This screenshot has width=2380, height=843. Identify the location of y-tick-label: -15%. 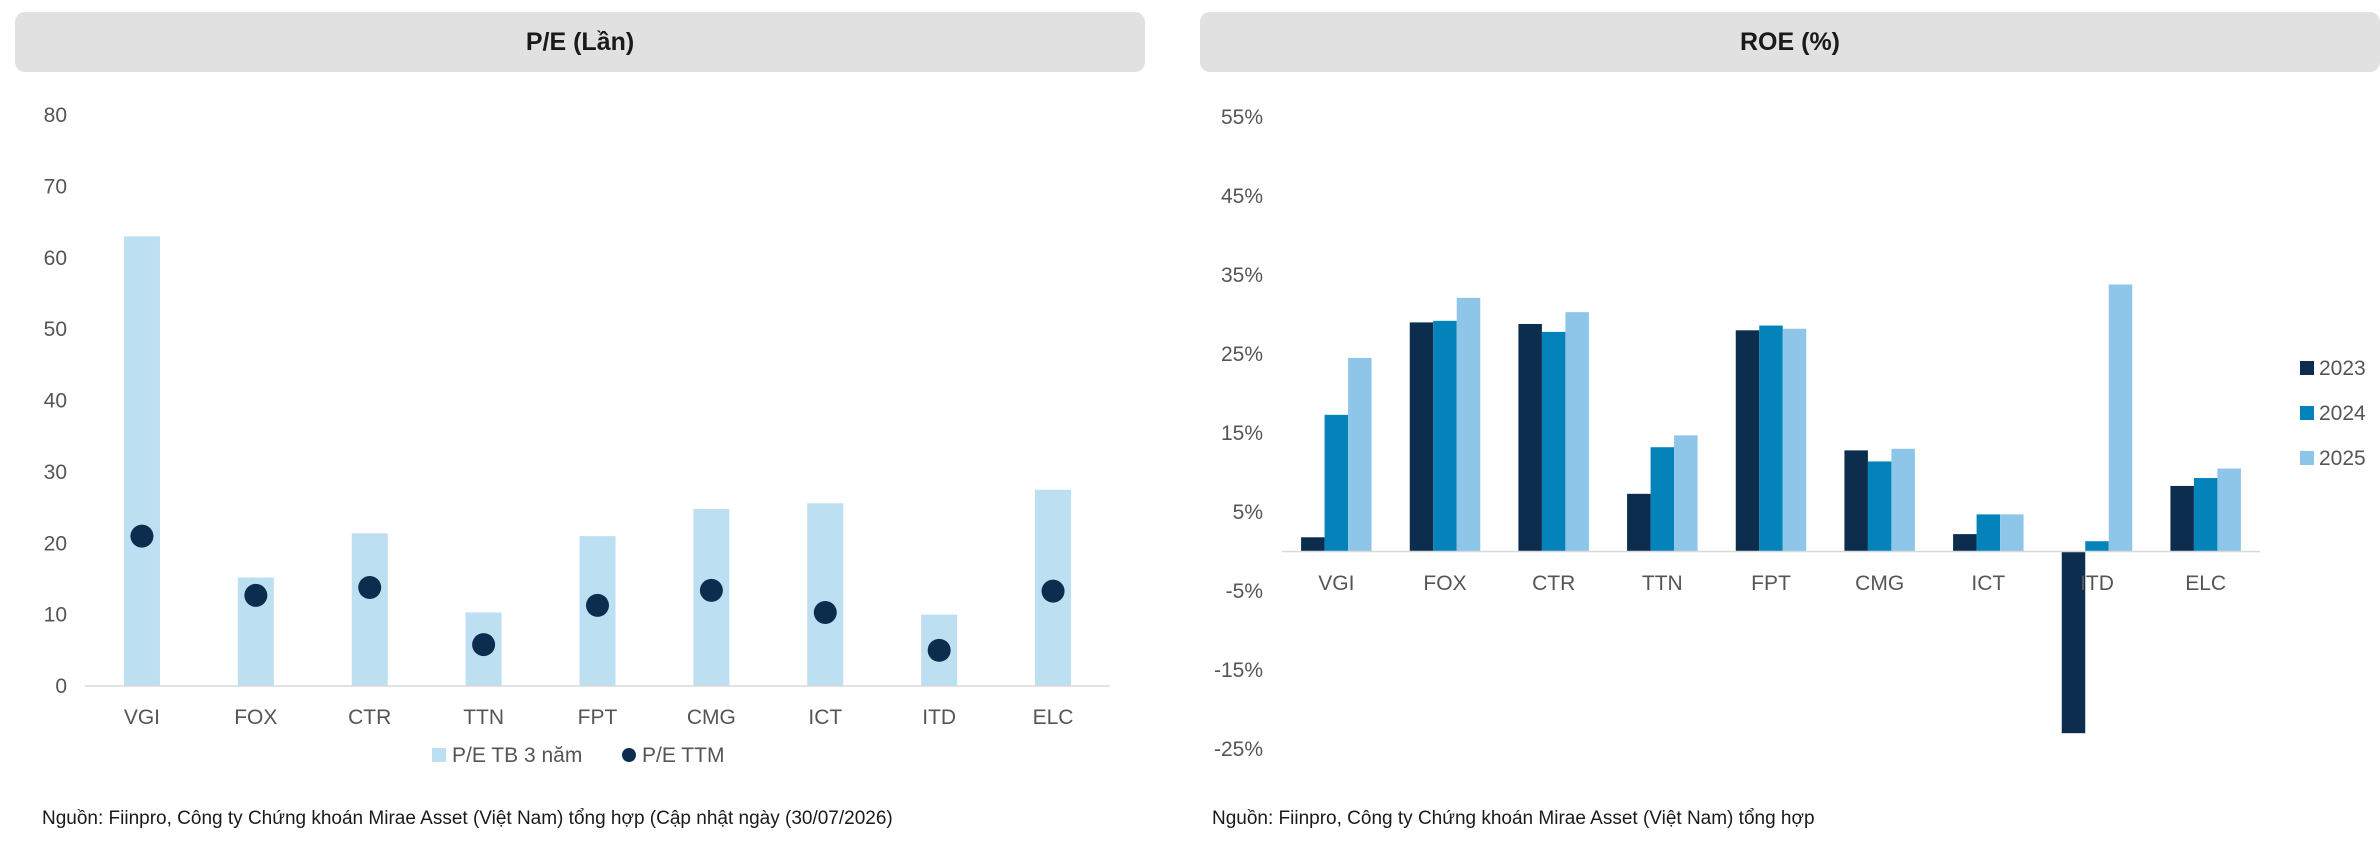
(1238, 670).